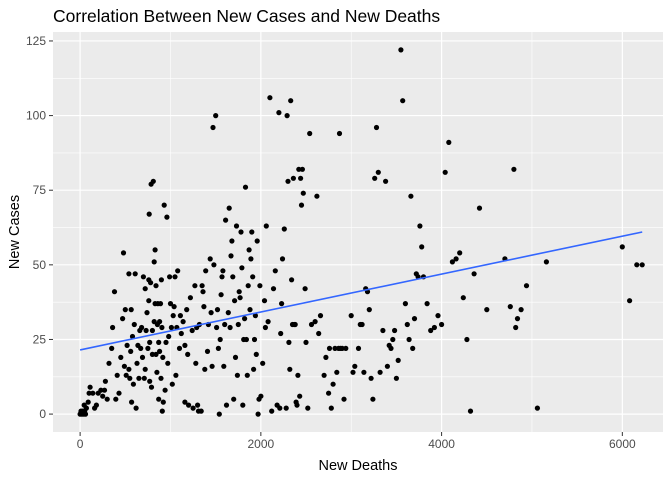 The height and width of the screenshot is (480, 672). I want to click on y-tick-label: 50, so click(40, 265).